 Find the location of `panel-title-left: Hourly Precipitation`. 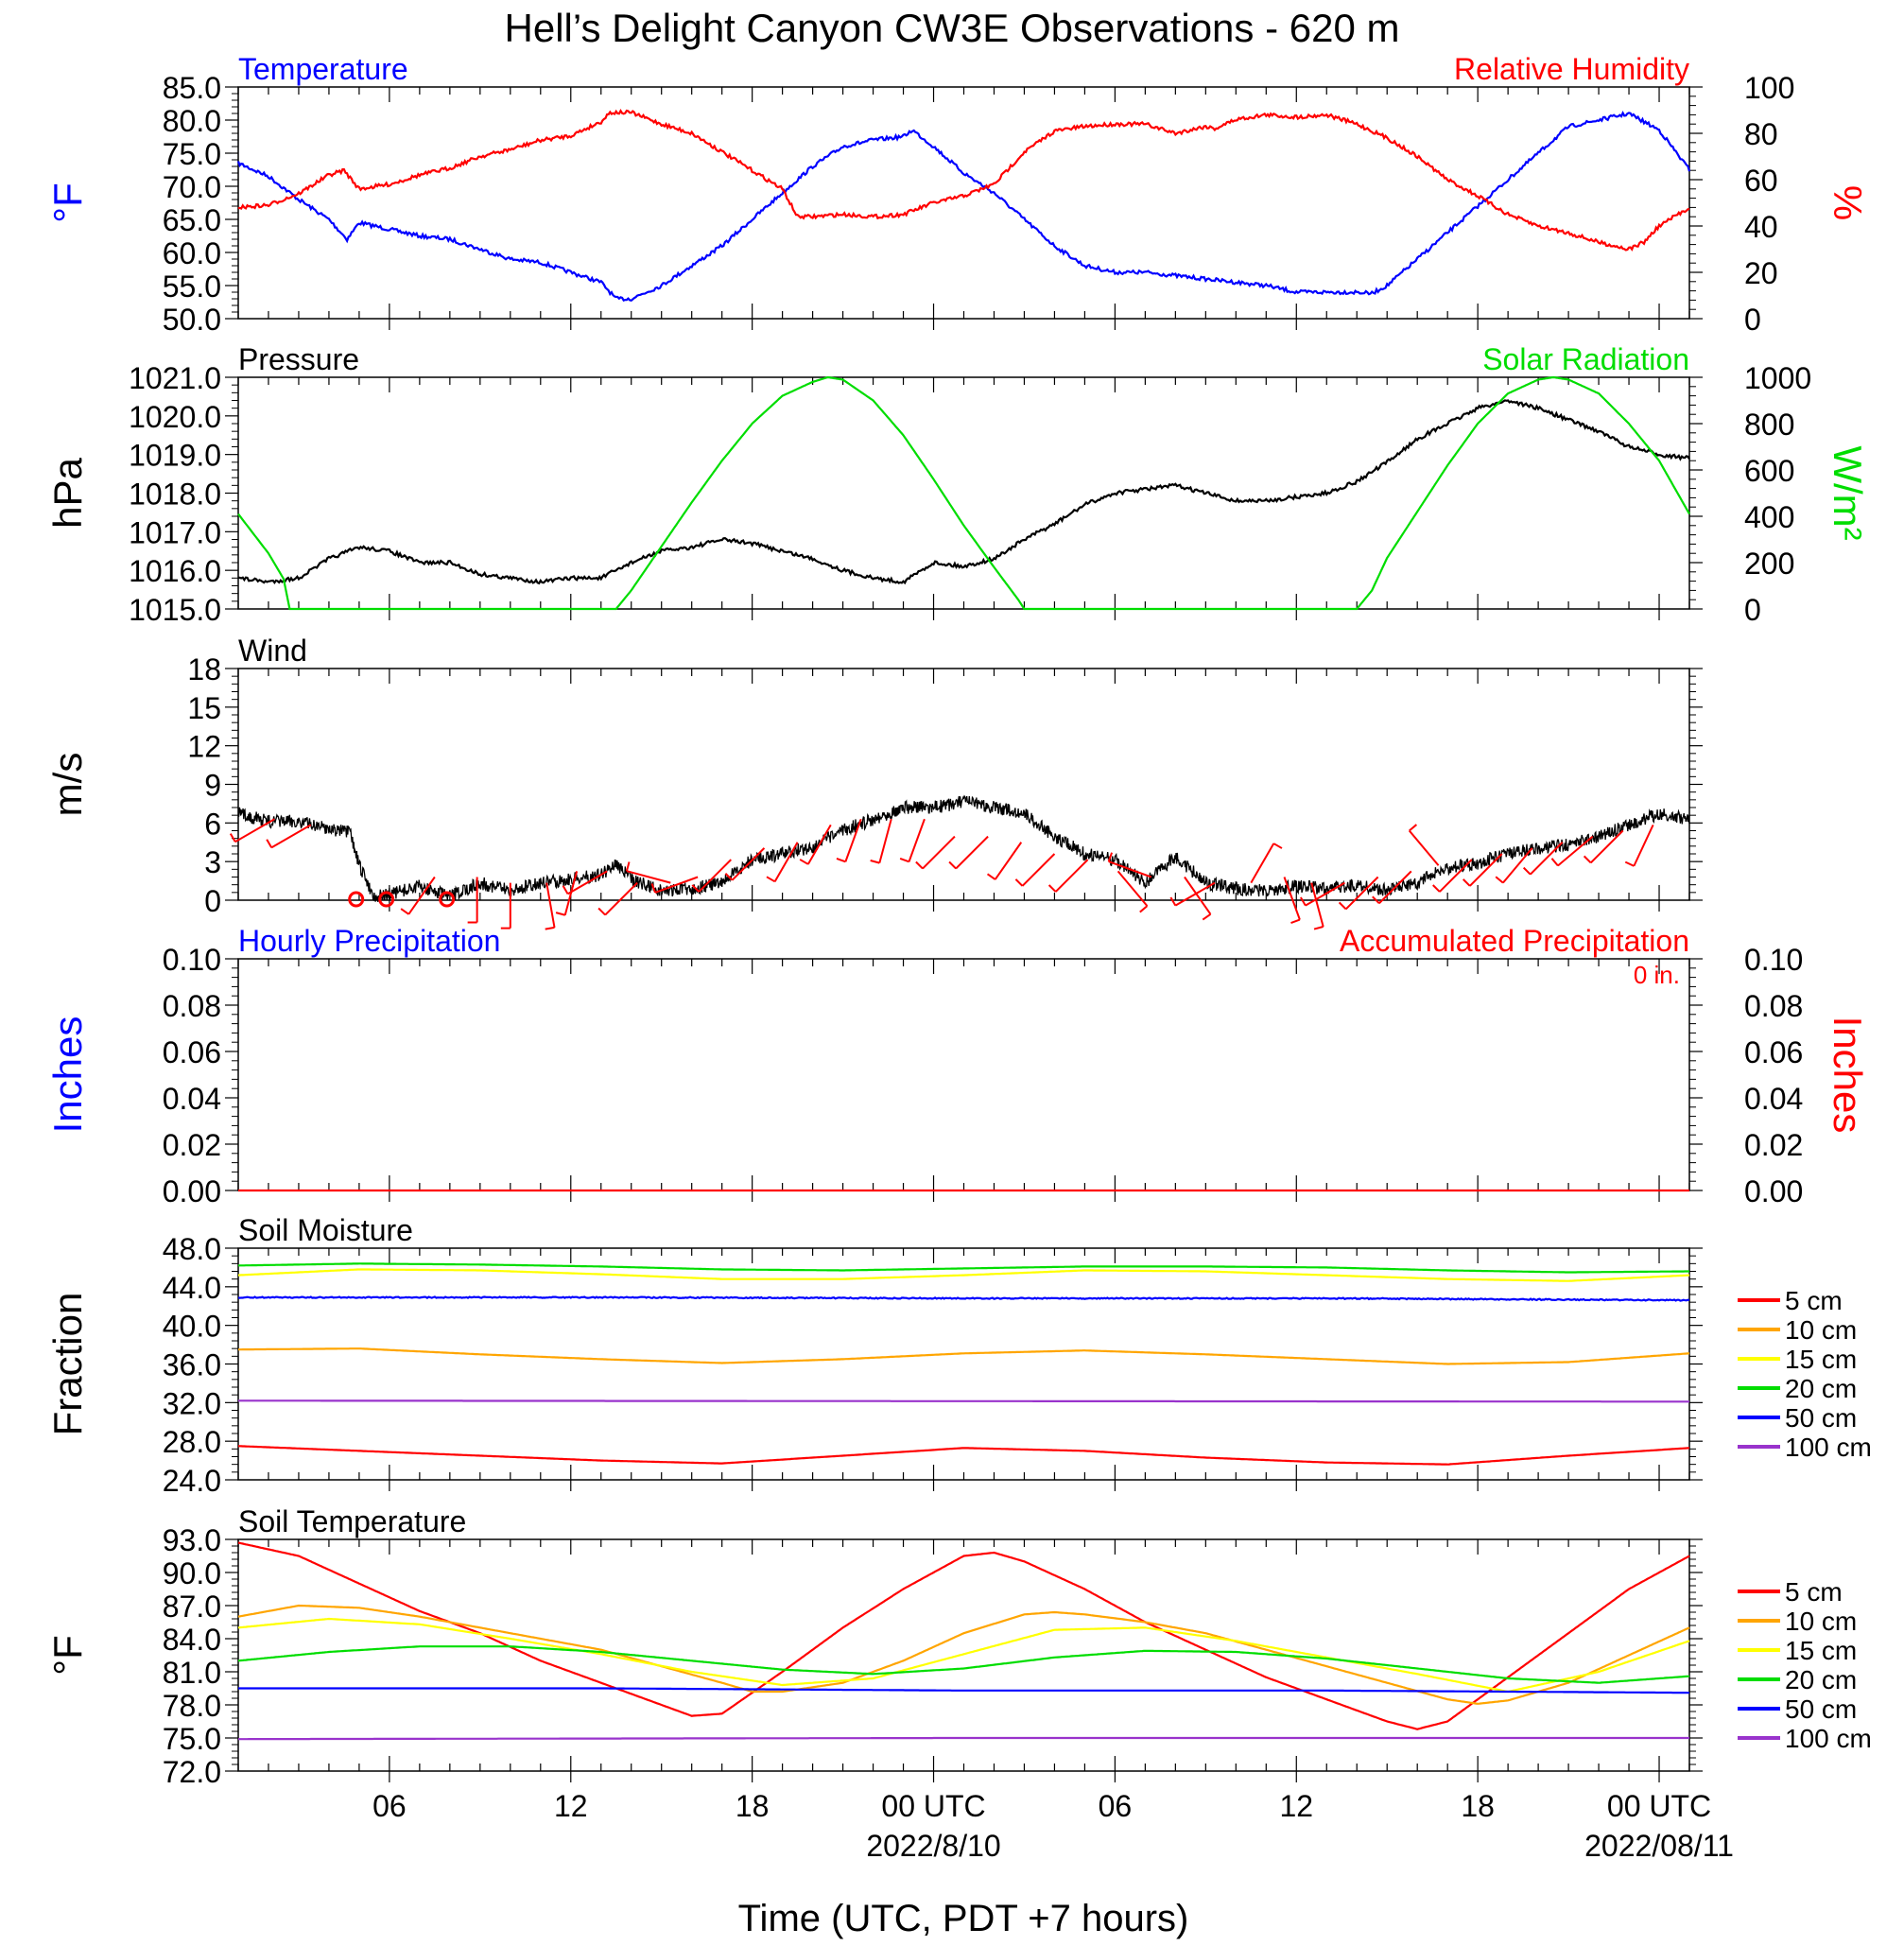

panel-title-left: Hourly Precipitation is located at coordinates (369, 941).